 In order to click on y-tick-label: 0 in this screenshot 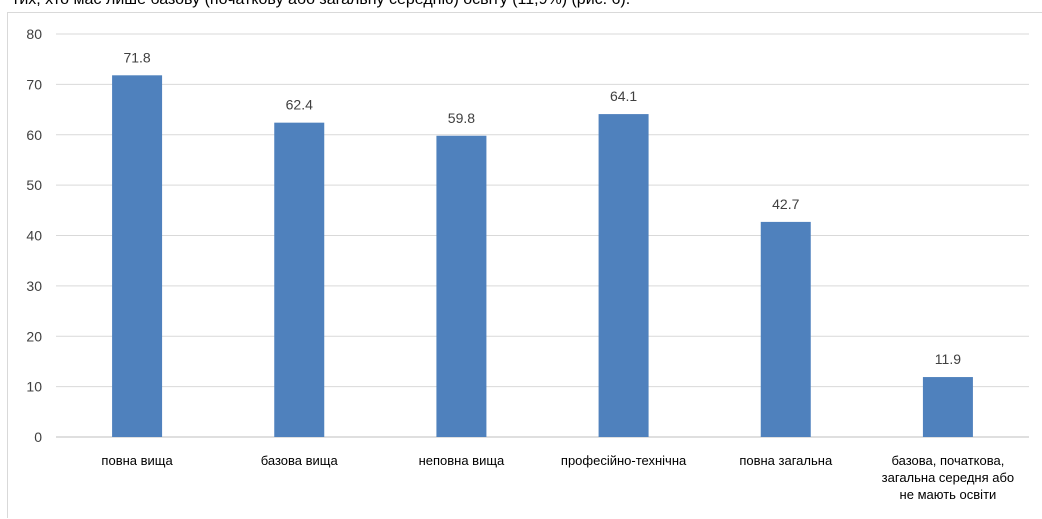, I will do `click(38, 437)`.